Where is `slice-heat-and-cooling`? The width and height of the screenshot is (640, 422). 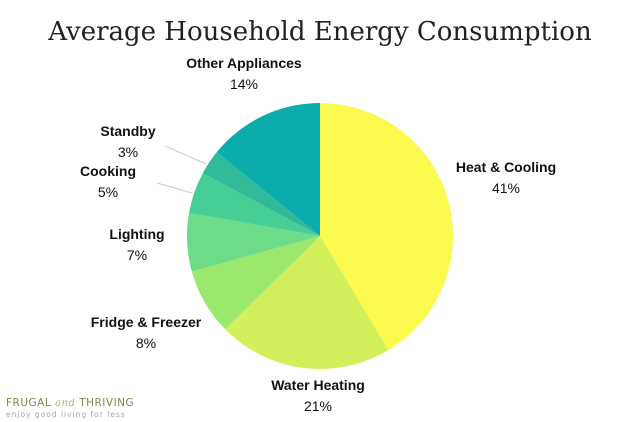
slice-heat-and-cooling is located at coordinates (386, 227).